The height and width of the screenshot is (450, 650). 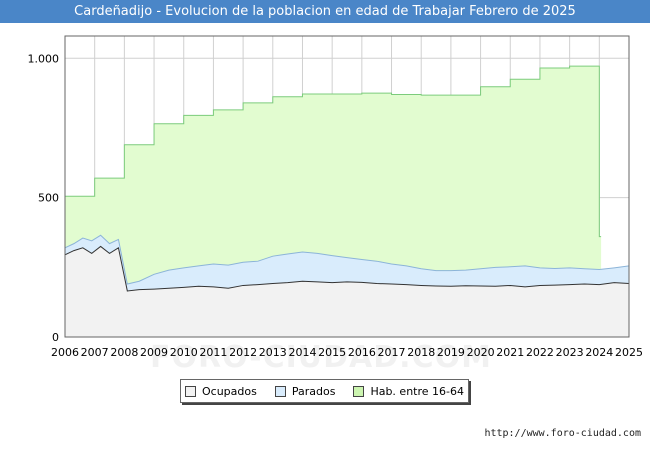 I want to click on y-tick-label-0: 0, so click(x=55, y=337).